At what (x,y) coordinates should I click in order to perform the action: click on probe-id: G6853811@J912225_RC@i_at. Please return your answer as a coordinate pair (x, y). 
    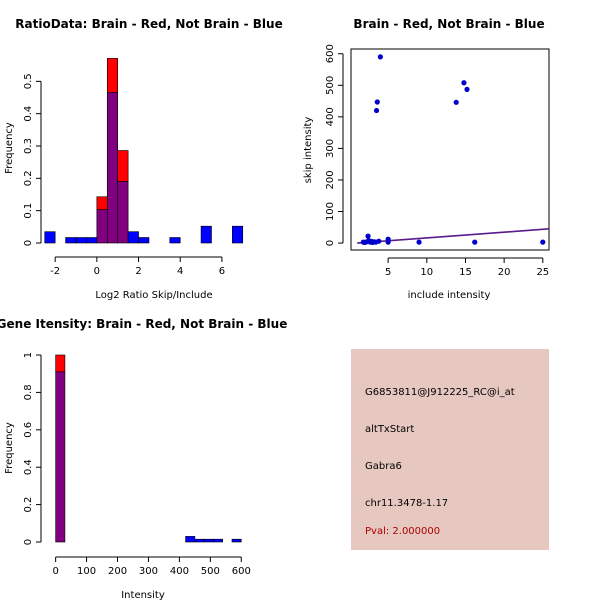
    Looking at the image, I should click on (440, 392).